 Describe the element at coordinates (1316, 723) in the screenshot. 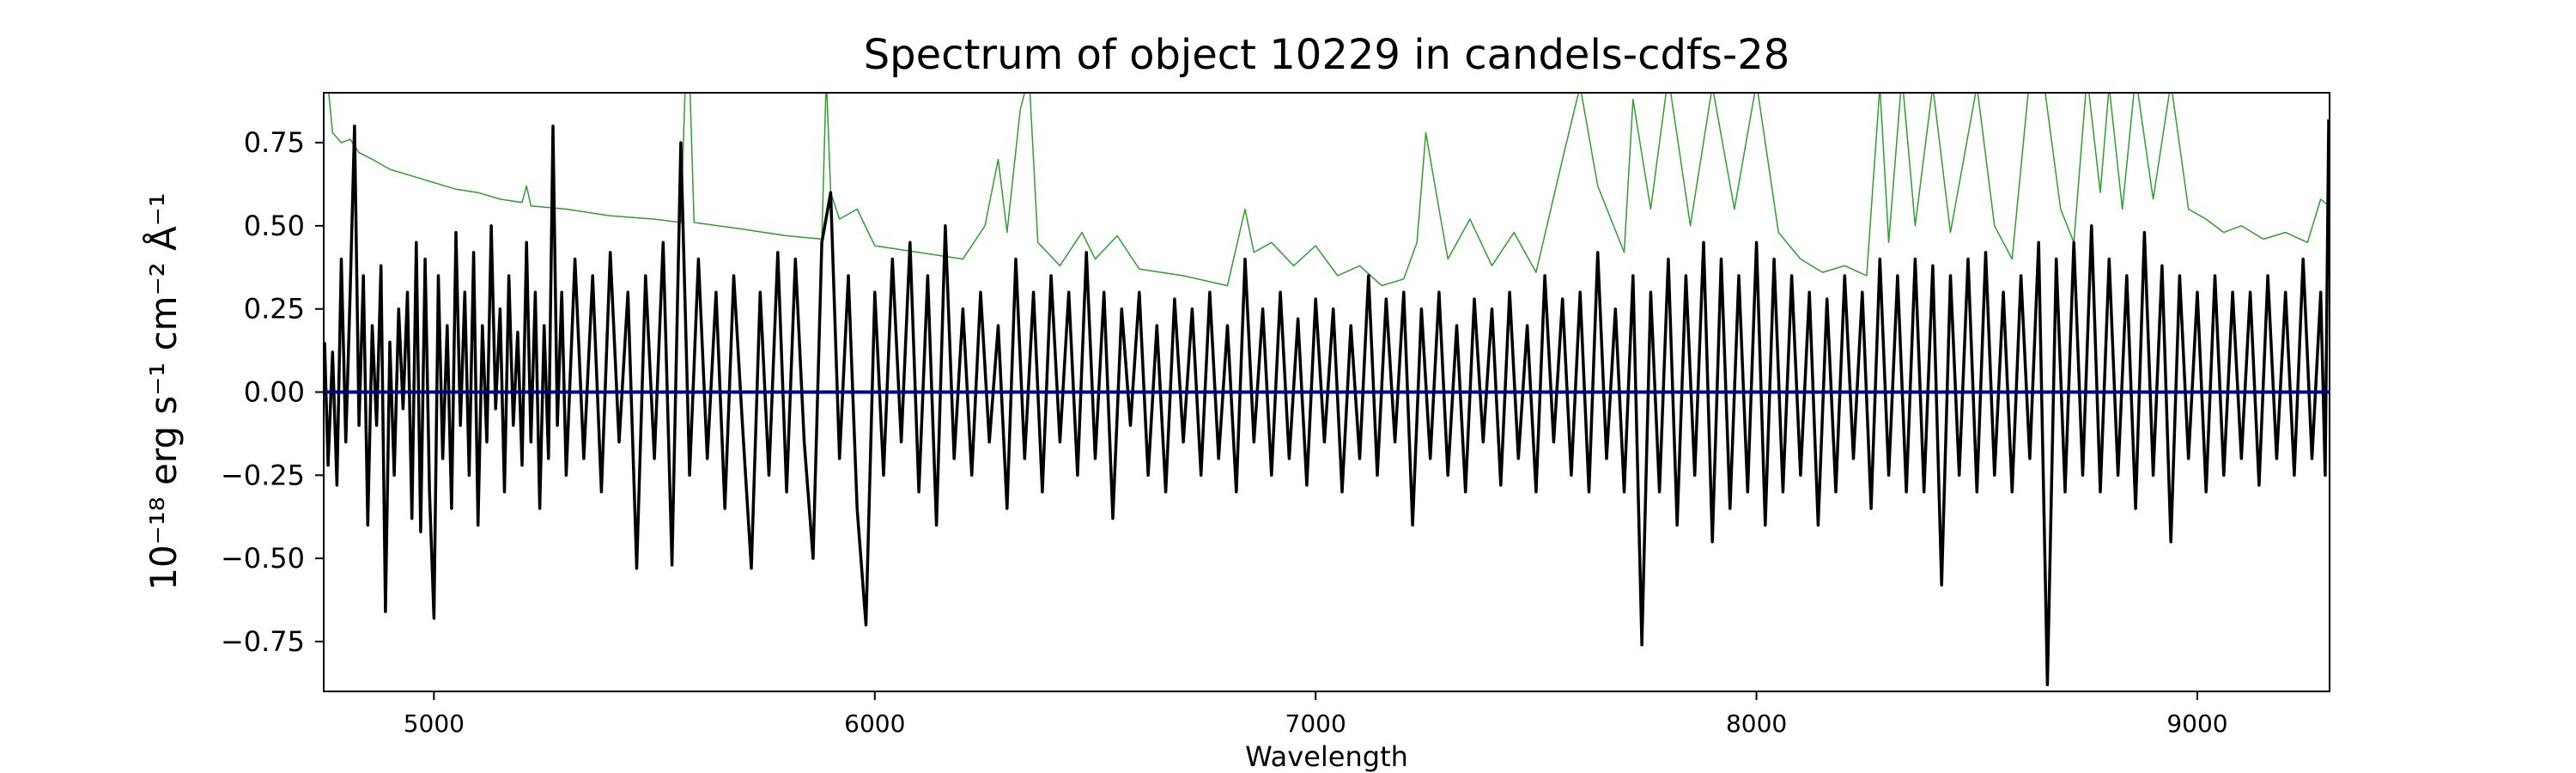

I see `x-tick-label: 7000` at that location.